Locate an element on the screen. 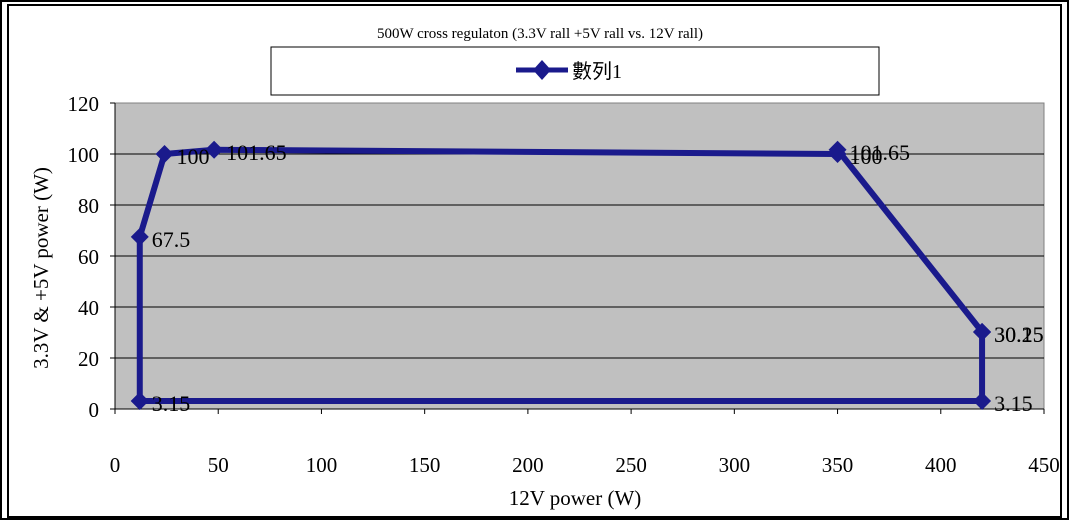 The height and width of the screenshot is (520, 1069). y-tick-label: 100 is located at coordinates (84, 155).